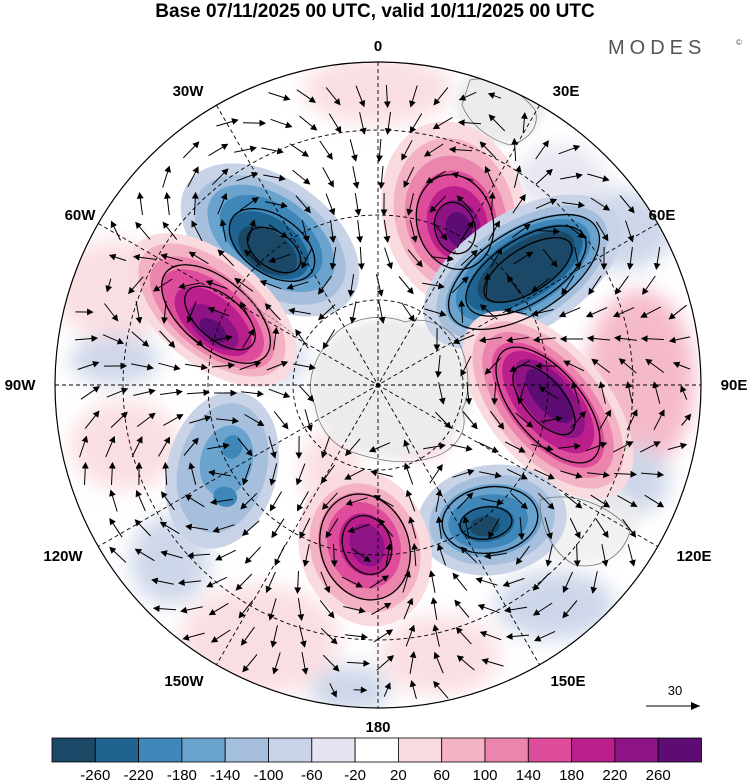  What do you see at coordinates (695, 706) in the screenshot?
I see `reference-vector-head` at bounding box center [695, 706].